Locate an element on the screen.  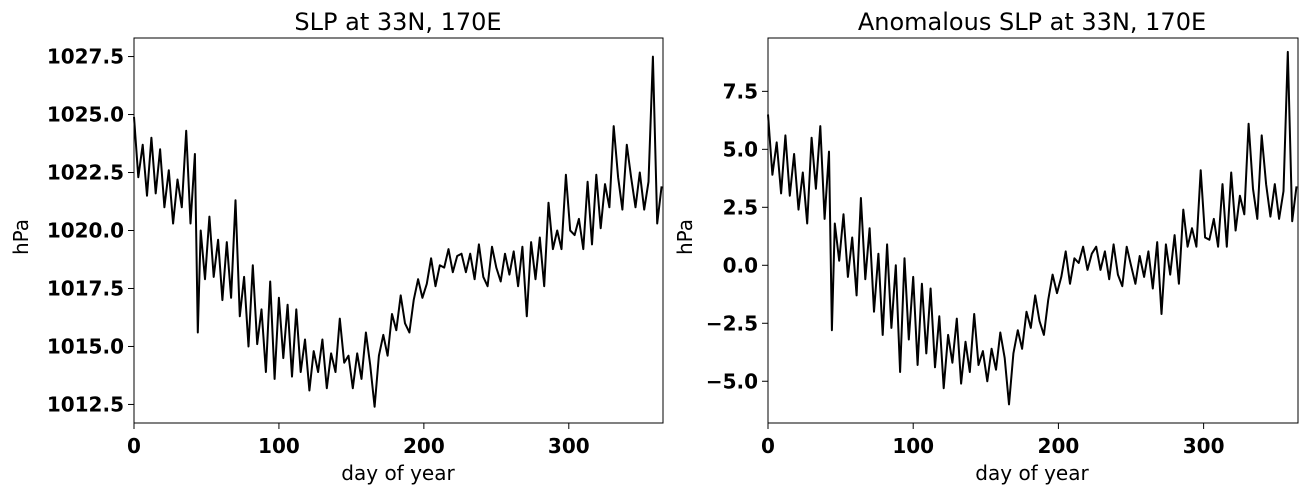
y-tick-label: 5.0 is located at coordinates (740, 149).